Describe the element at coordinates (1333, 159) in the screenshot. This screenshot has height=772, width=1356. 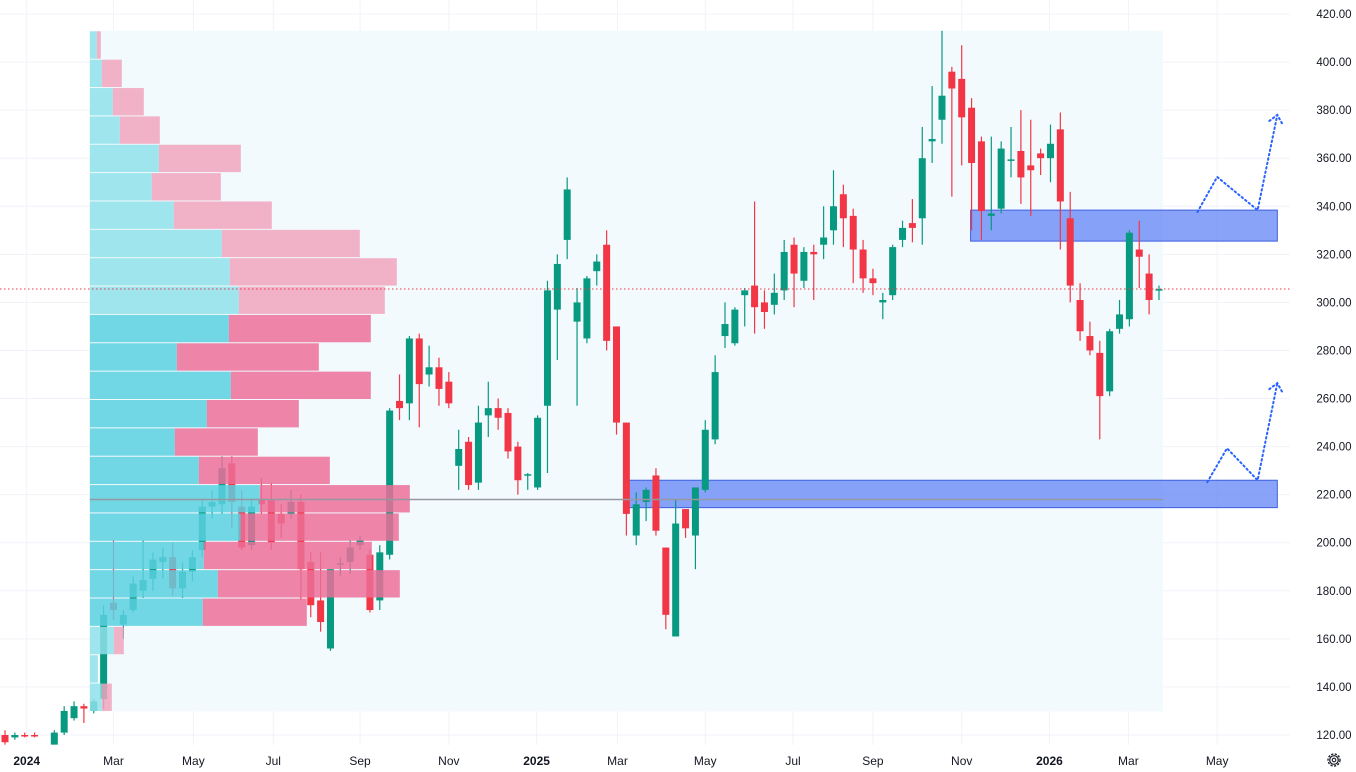
I see `price-tick-label: 360.00` at that location.